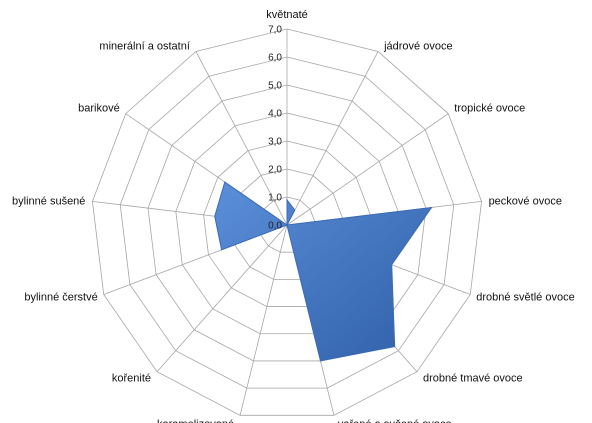 The image size is (592, 423). I want to click on category-label: barikové, so click(99, 109).